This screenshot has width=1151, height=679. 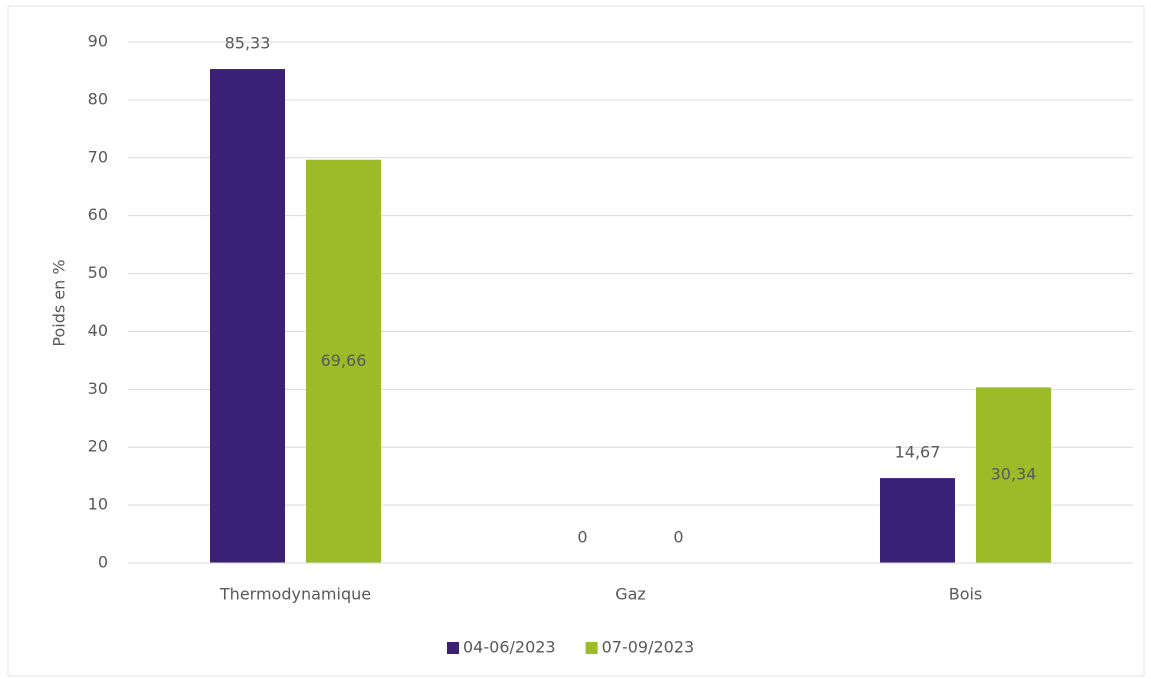 I want to click on y-tick-label: 10, so click(x=98, y=504).